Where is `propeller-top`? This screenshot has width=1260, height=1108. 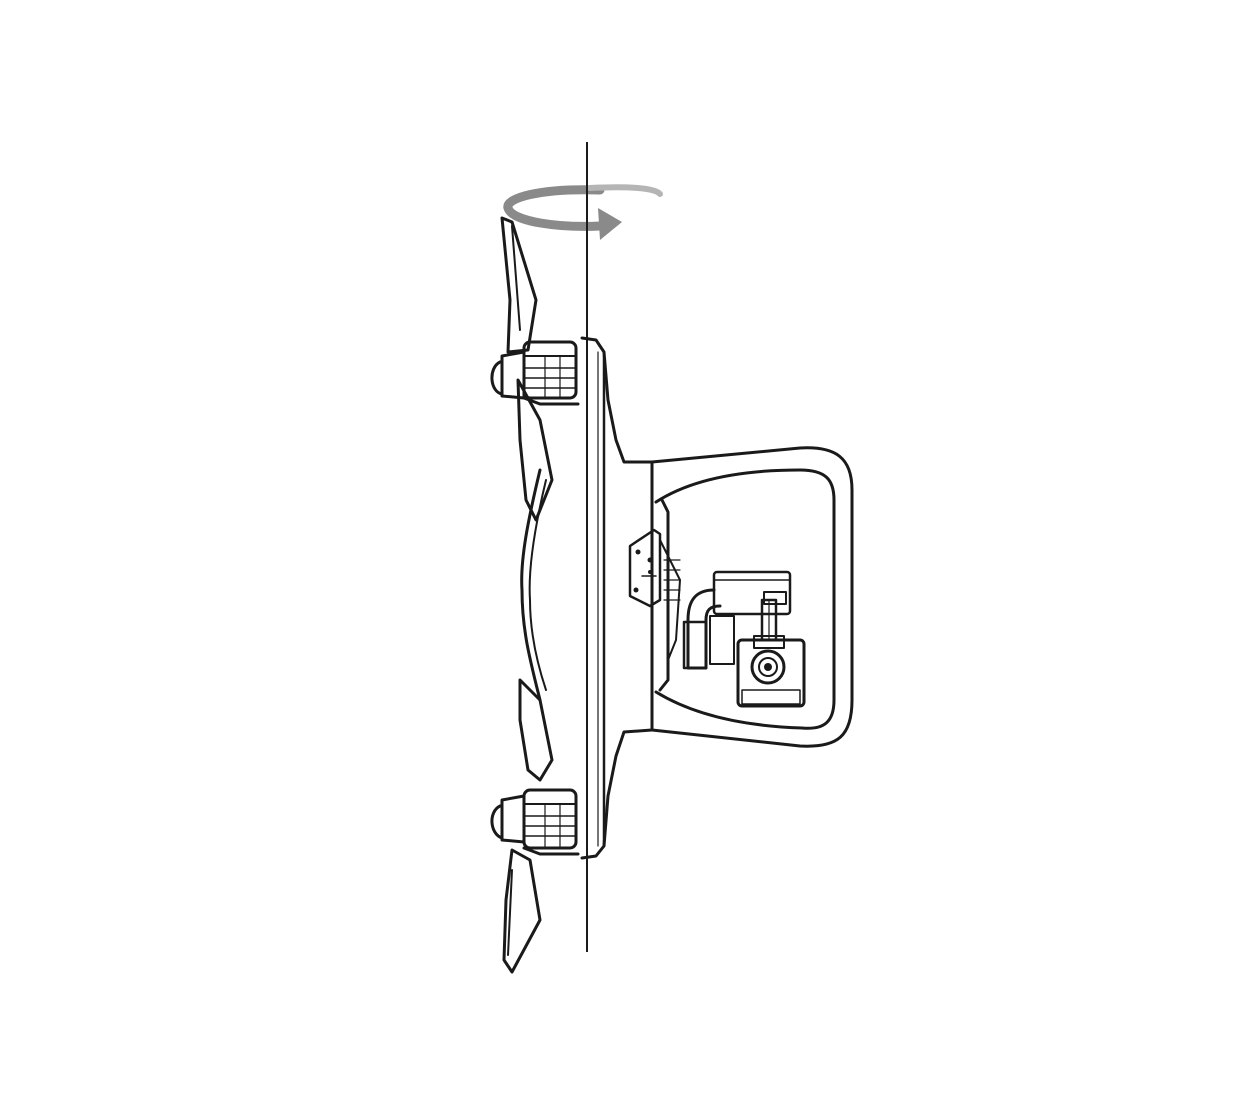
propeller-top is located at coordinates (527, 369).